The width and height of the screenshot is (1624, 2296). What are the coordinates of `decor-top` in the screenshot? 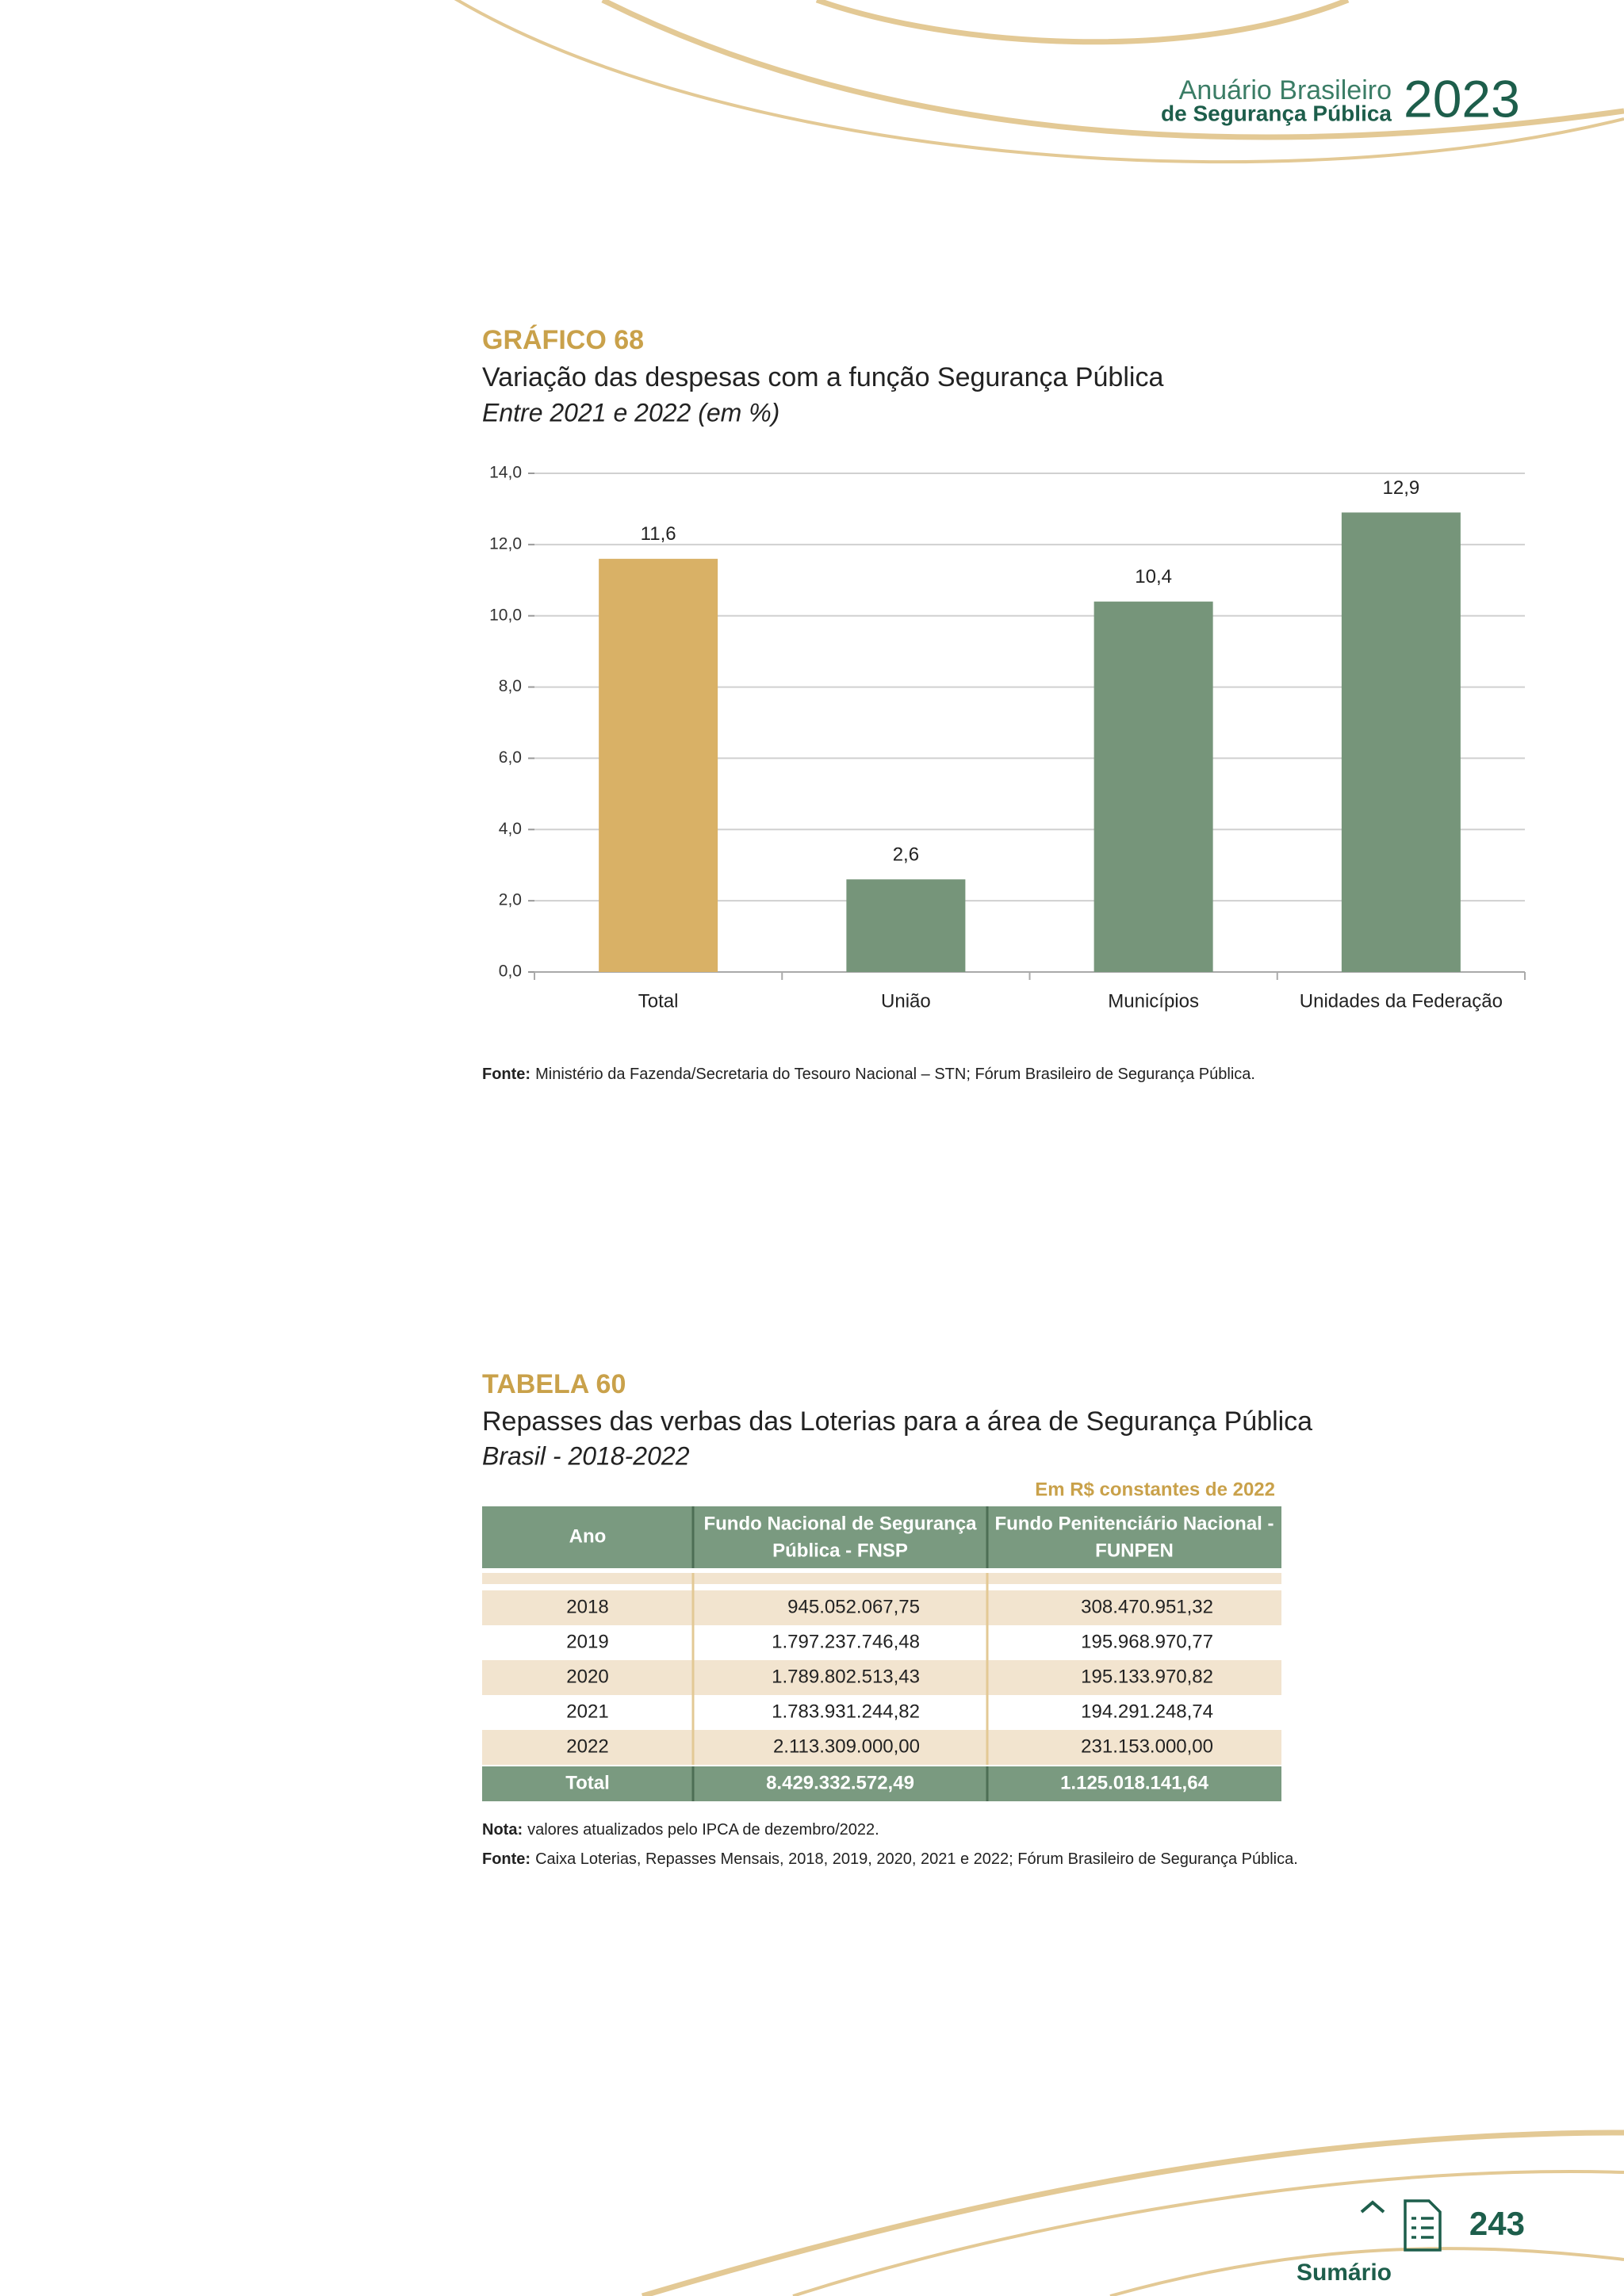 It's located at (1039, 82).